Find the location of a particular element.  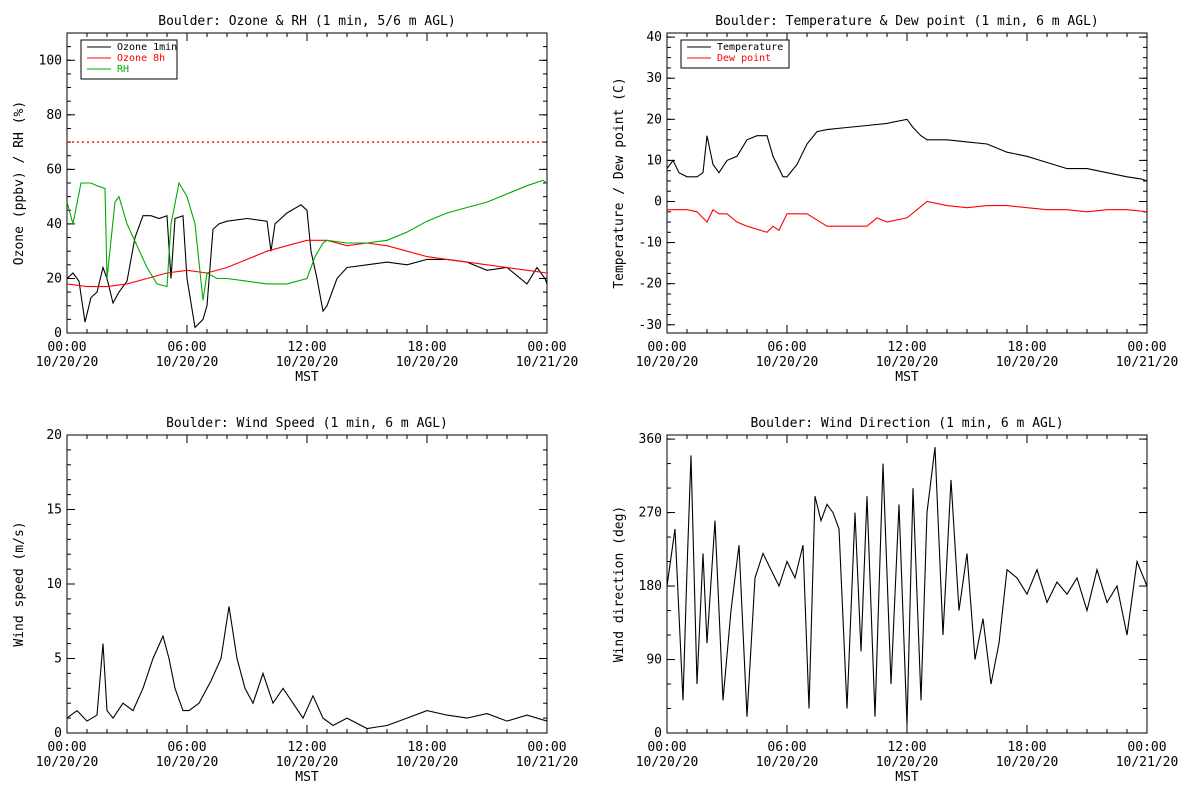

y-tick-label: 100 is located at coordinates (50, 60).